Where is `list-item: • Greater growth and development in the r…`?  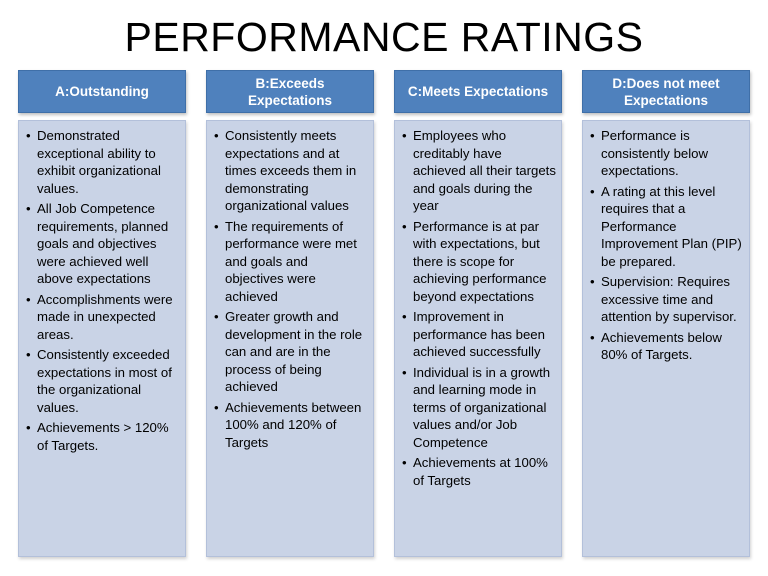
list-item: • Greater growth and development in the r… is located at coordinates (288, 351).